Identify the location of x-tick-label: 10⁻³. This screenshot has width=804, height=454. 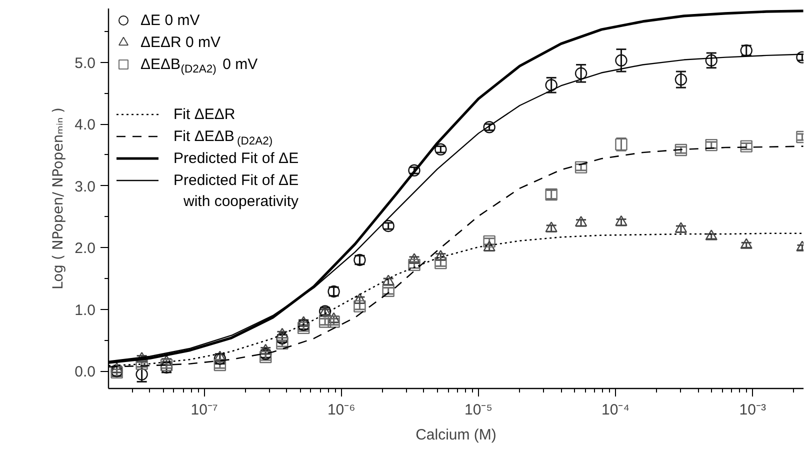
(752, 410).